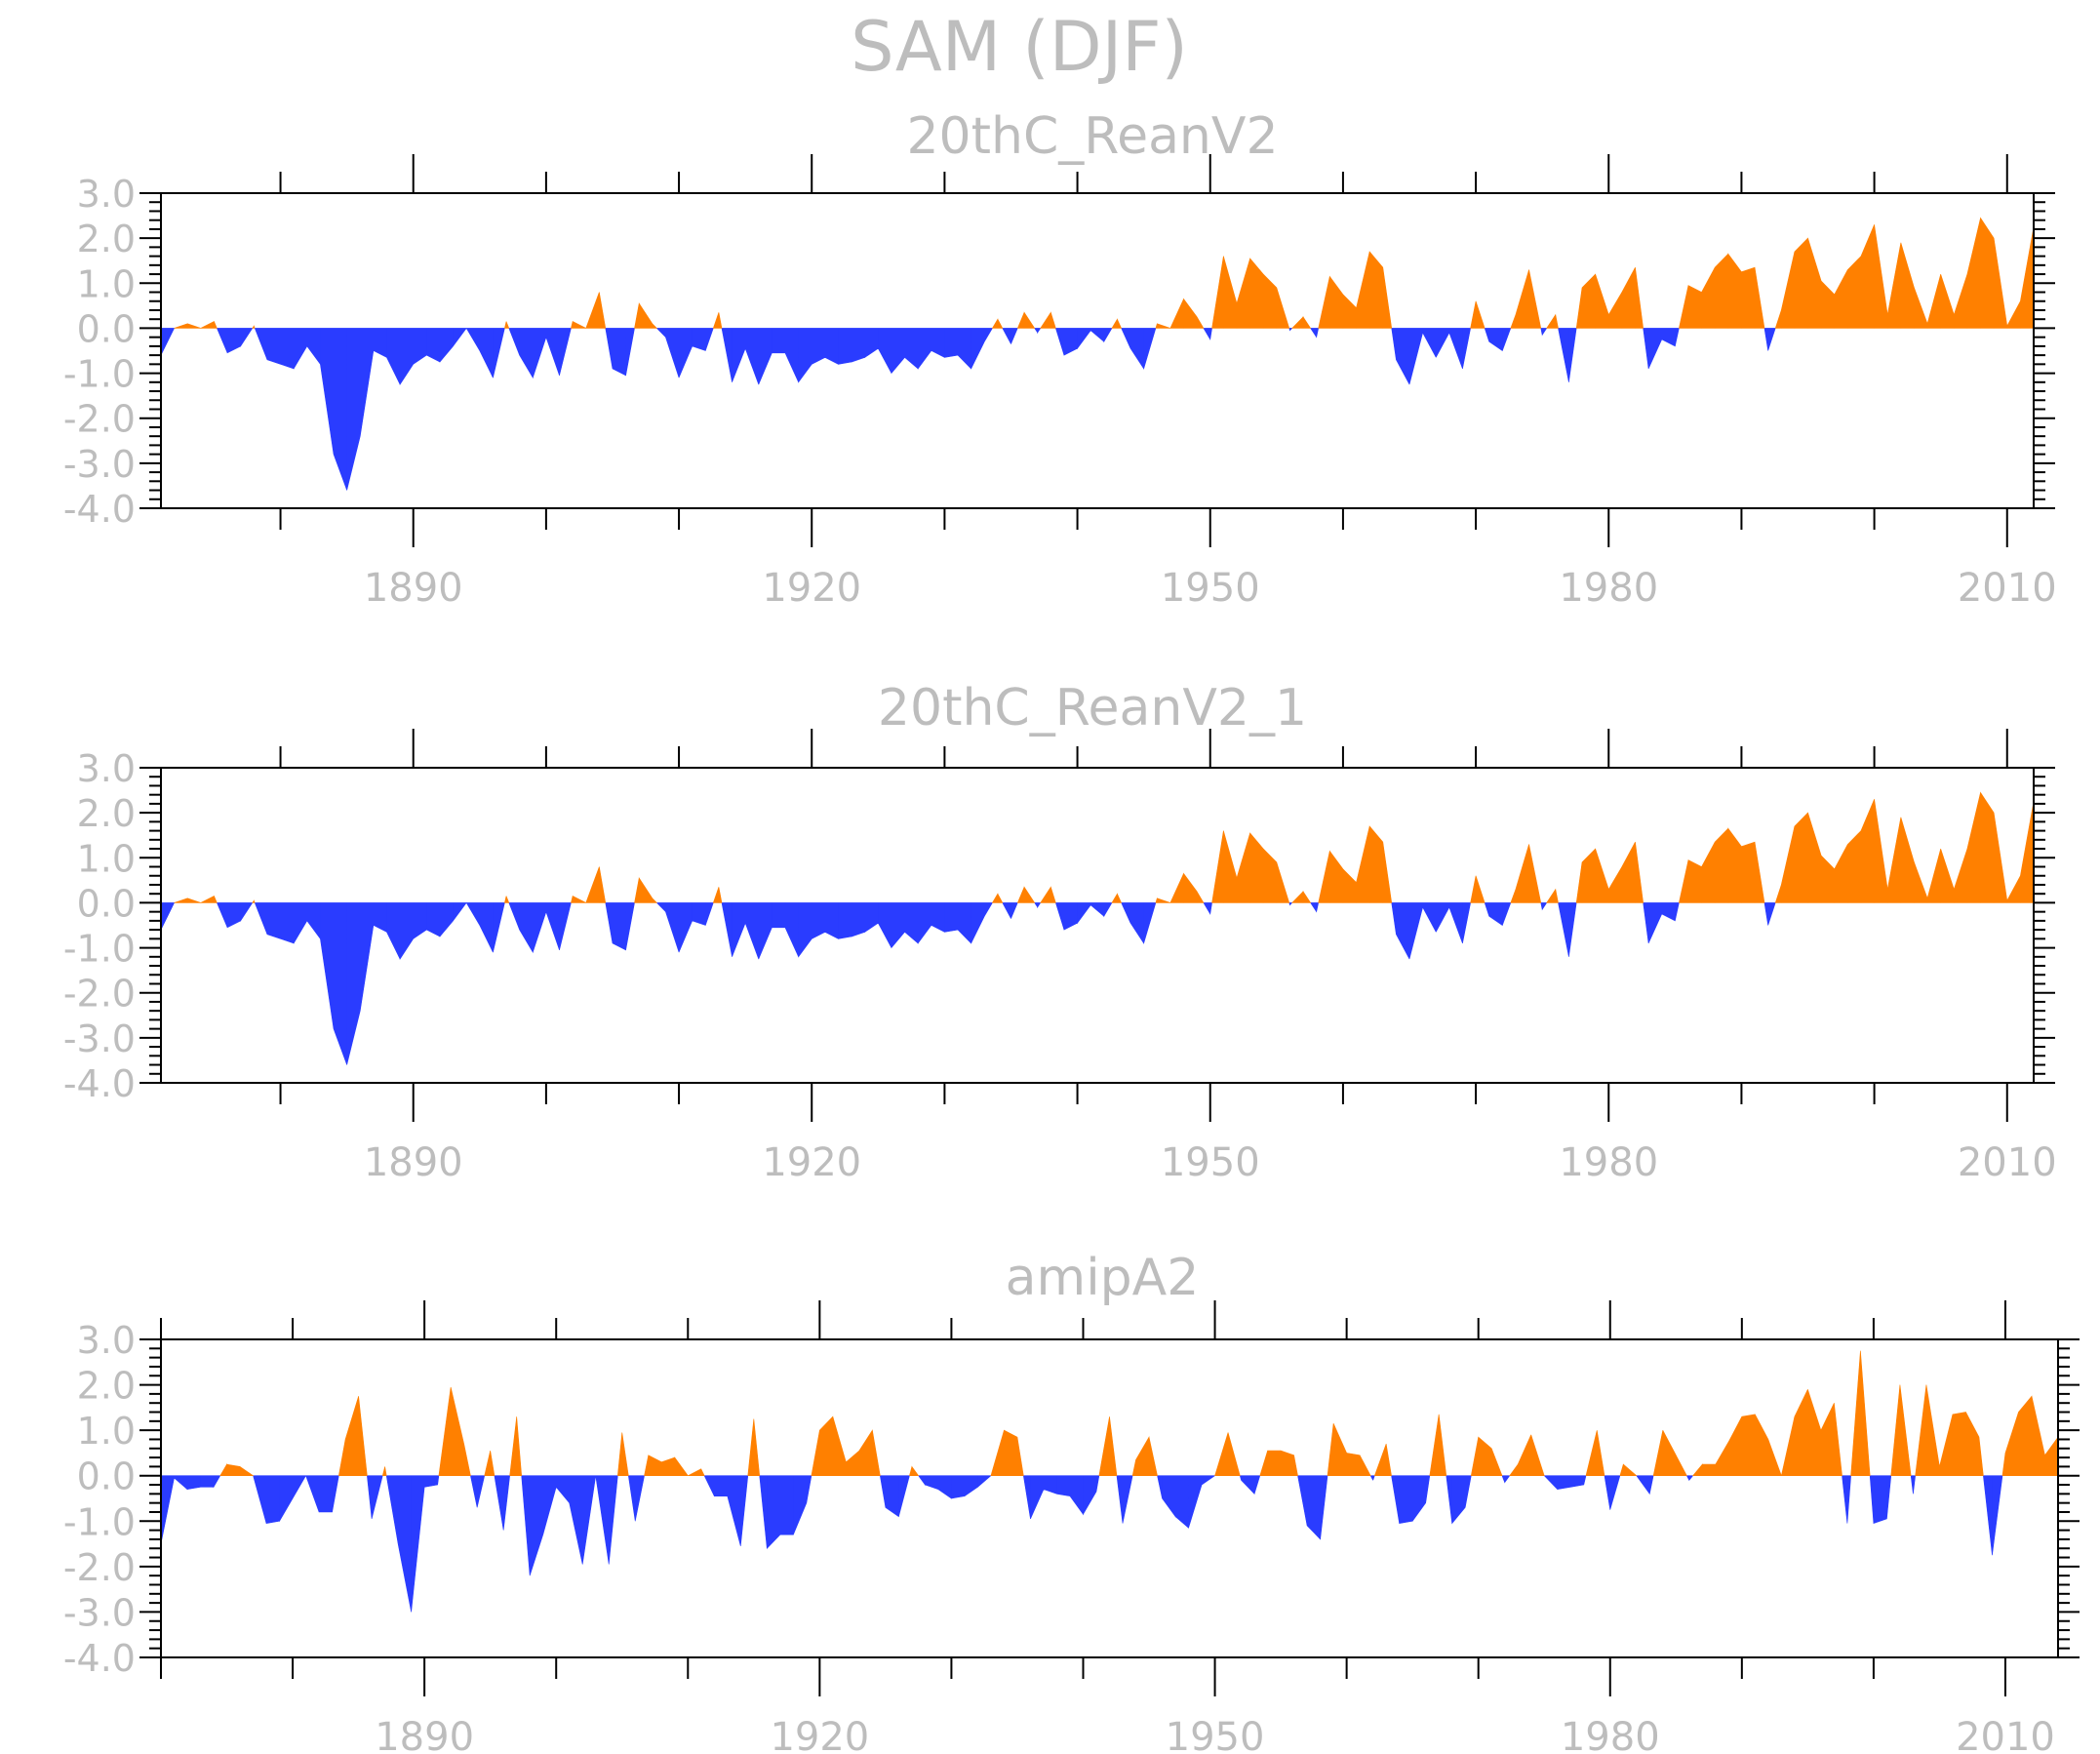  I want to click on panel-title: 20thC_ReanV2_1, so click(1093, 708).